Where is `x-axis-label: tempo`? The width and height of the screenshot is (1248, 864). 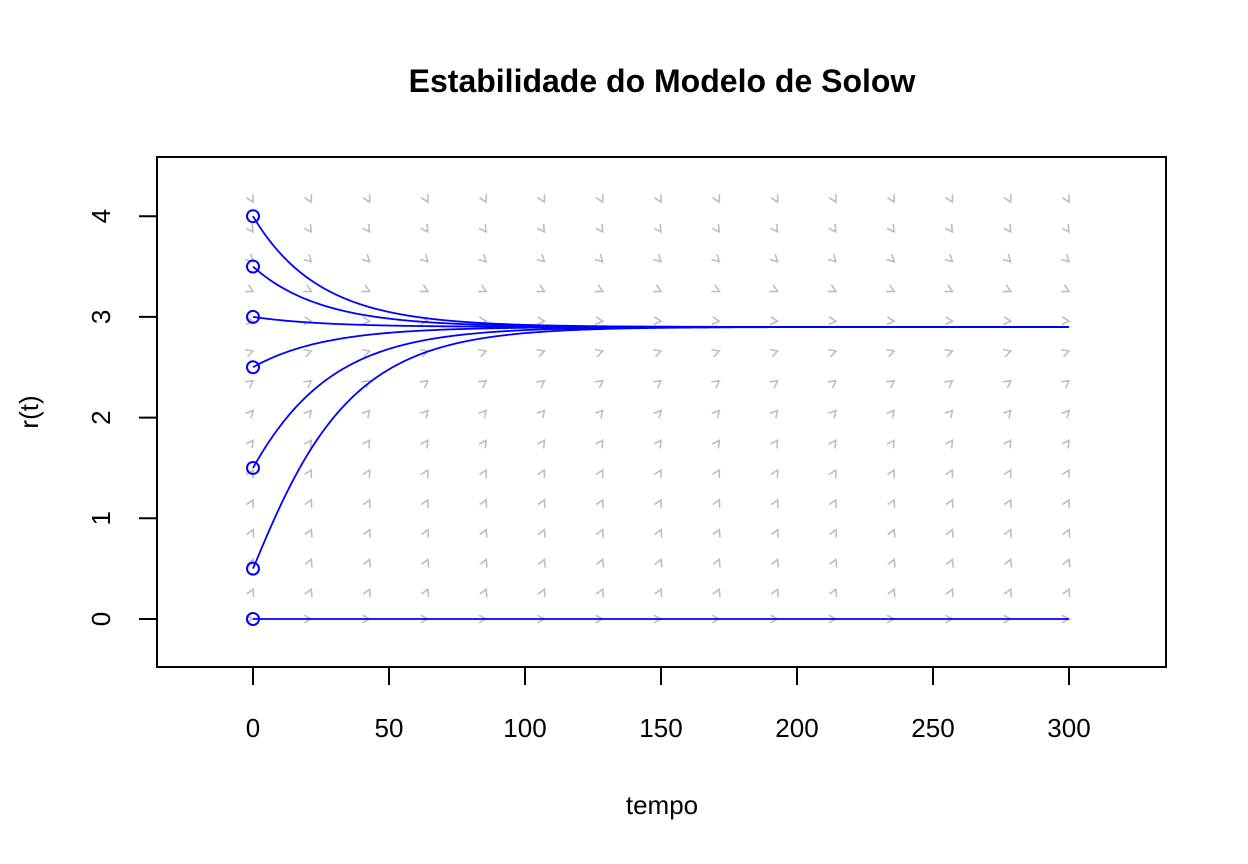 x-axis-label: tempo is located at coordinates (662, 805).